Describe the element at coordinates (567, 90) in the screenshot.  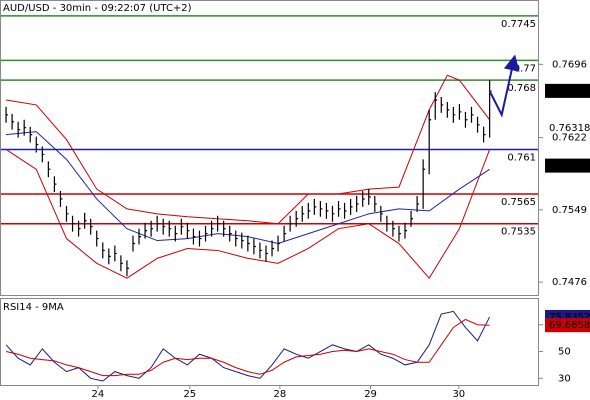
I see `price-marker-box` at that location.